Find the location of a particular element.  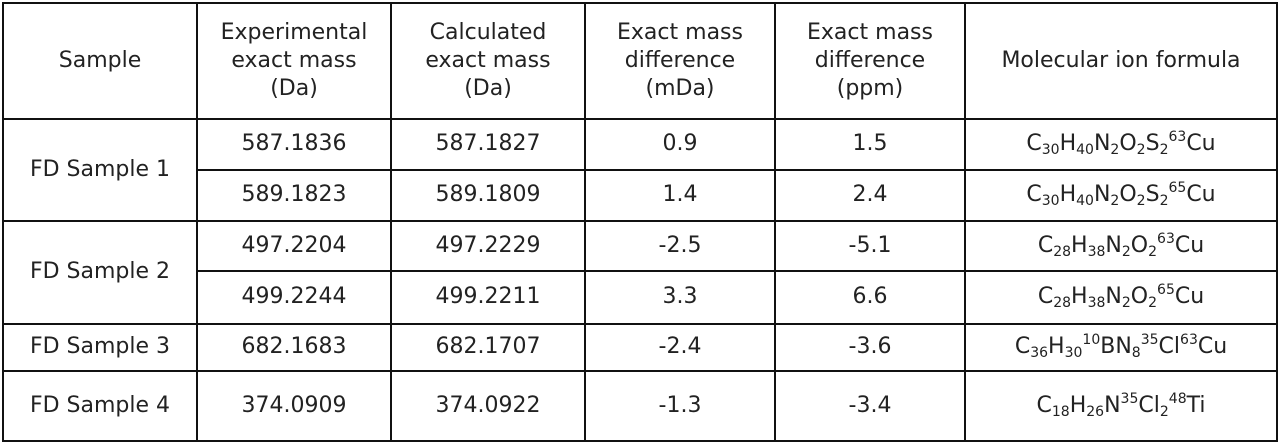

header-diff-mda-line-3: (mDa) is located at coordinates (680, 88).